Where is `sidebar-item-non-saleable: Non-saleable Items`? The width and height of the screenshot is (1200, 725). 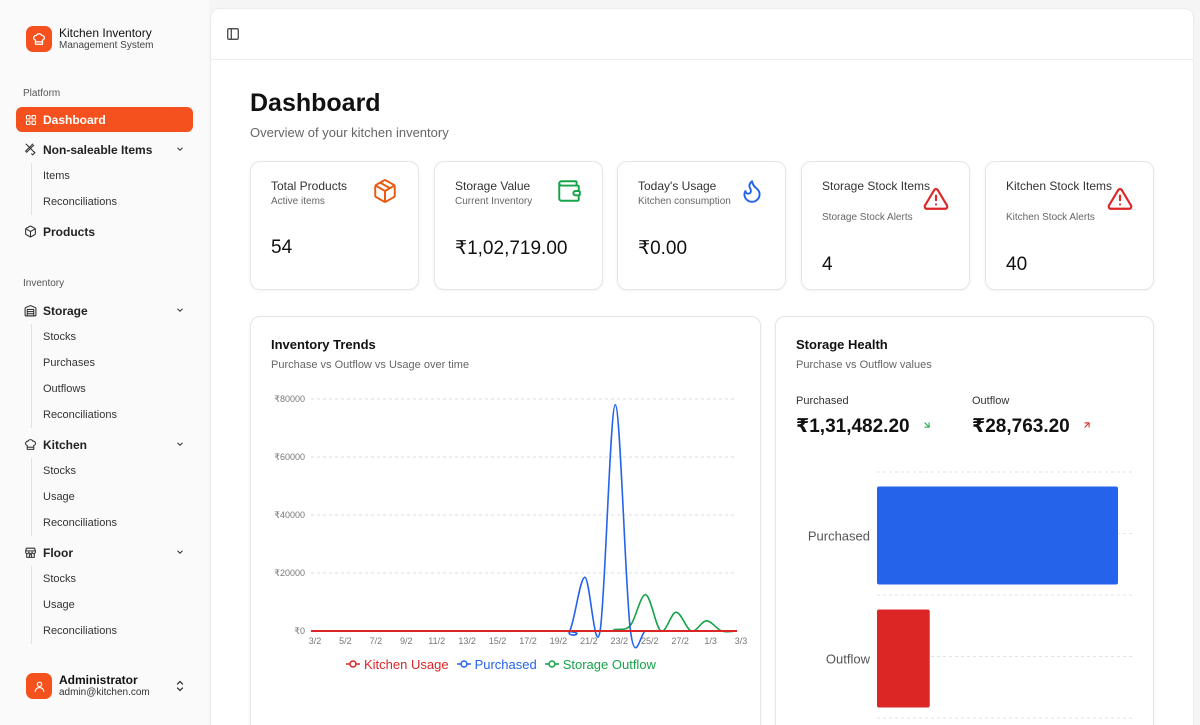
sidebar-item-non-saleable: Non-saleable Items is located at coordinates (104, 149).